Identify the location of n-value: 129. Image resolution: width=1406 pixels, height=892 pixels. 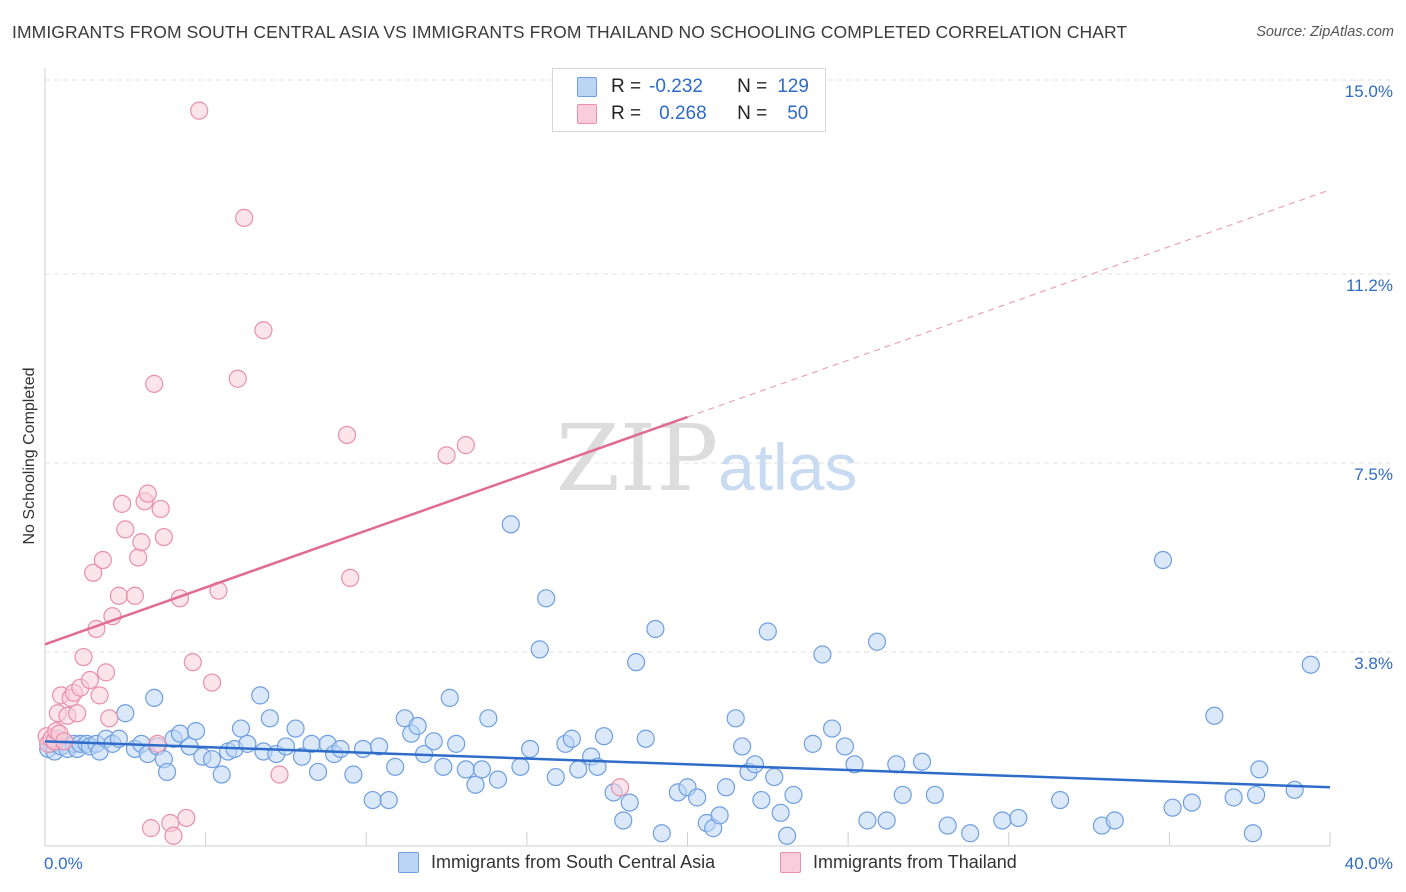
(793, 86).